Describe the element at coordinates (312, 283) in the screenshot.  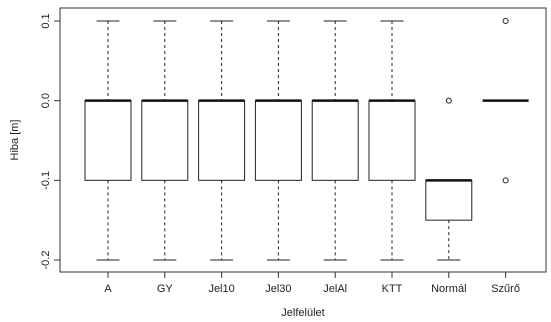
I see `x-axis: A GY Jel10 Jel30 JelAl KTT Normál Szűrő` at that location.